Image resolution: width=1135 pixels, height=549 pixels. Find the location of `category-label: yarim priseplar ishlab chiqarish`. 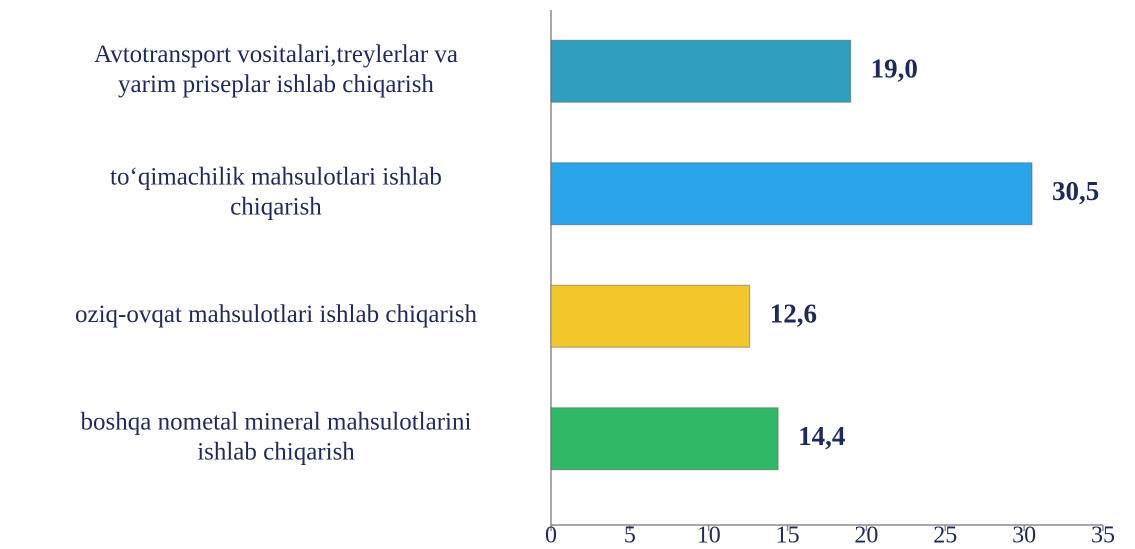

category-label: yarim priseplar ishlab chiqarish is located at coordinates (276, 84).